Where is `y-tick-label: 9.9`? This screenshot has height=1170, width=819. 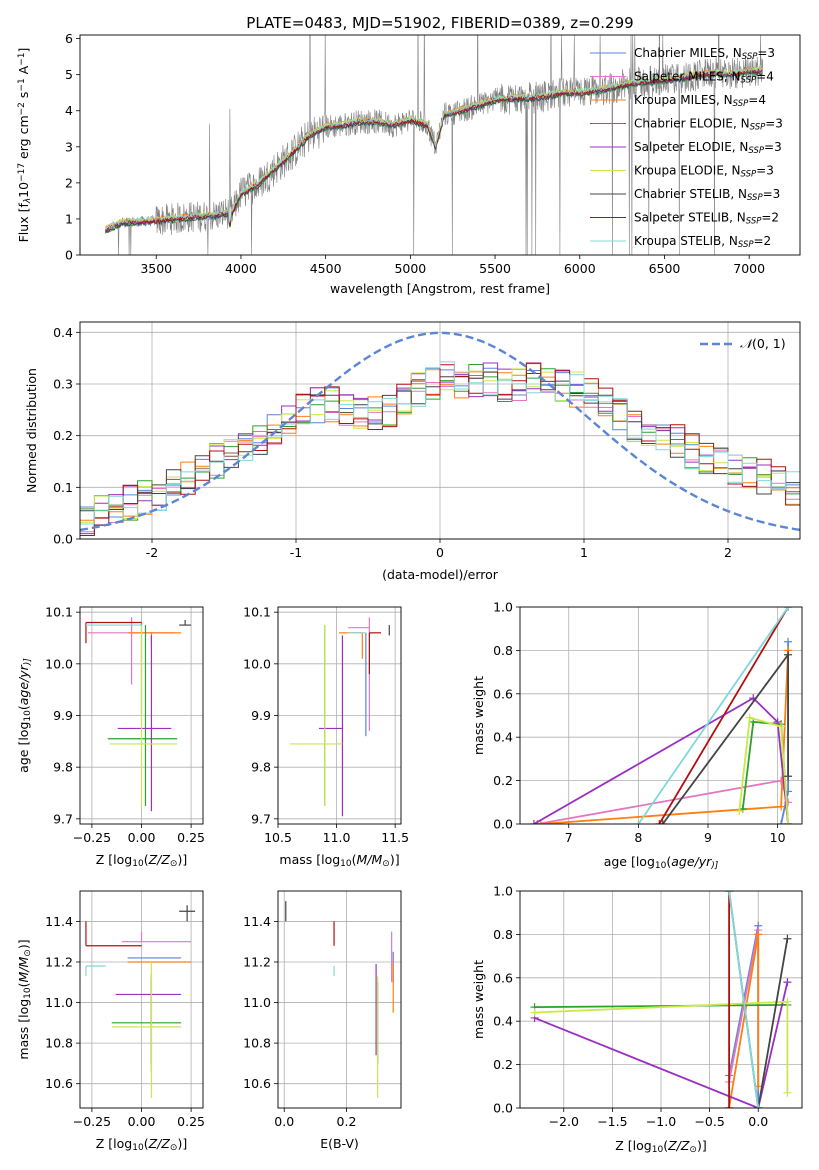
y-tick-label: 9.9 is located at coordinates (261, 715).